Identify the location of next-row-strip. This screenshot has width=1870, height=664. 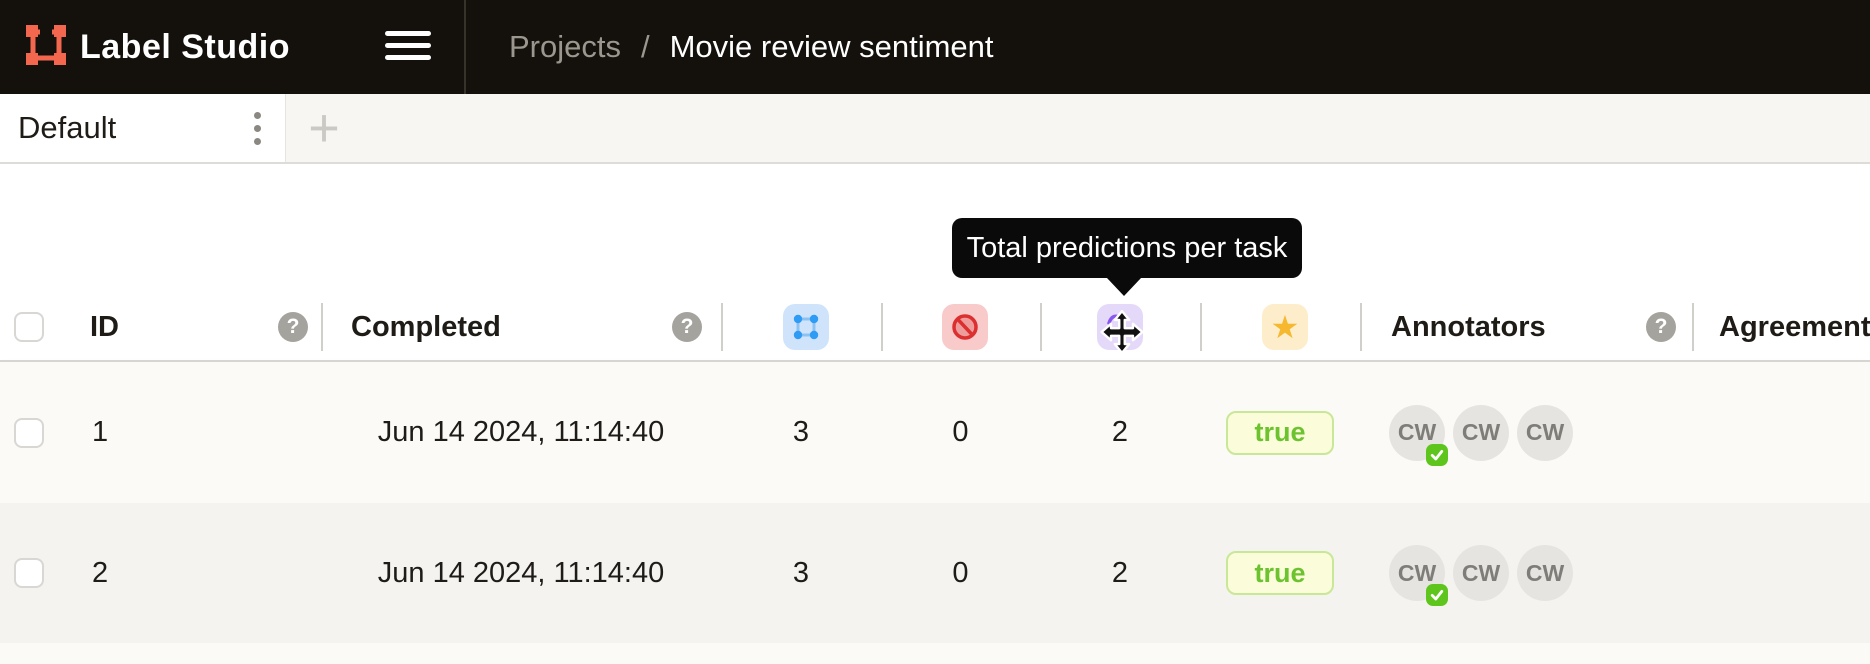
(935, 653).